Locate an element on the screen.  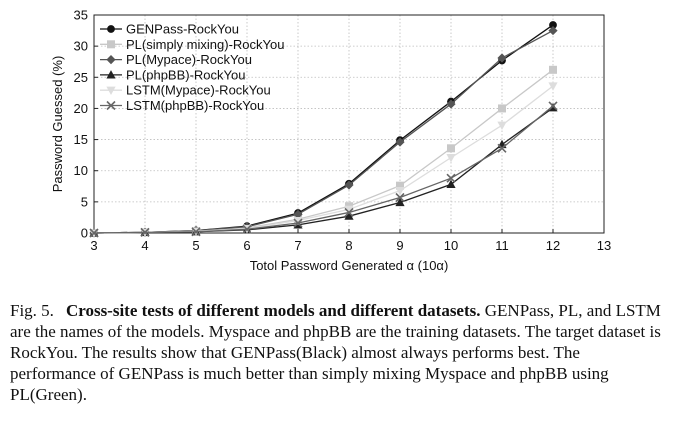
x-tick-label: 9 is located at coordinates (399, 245).